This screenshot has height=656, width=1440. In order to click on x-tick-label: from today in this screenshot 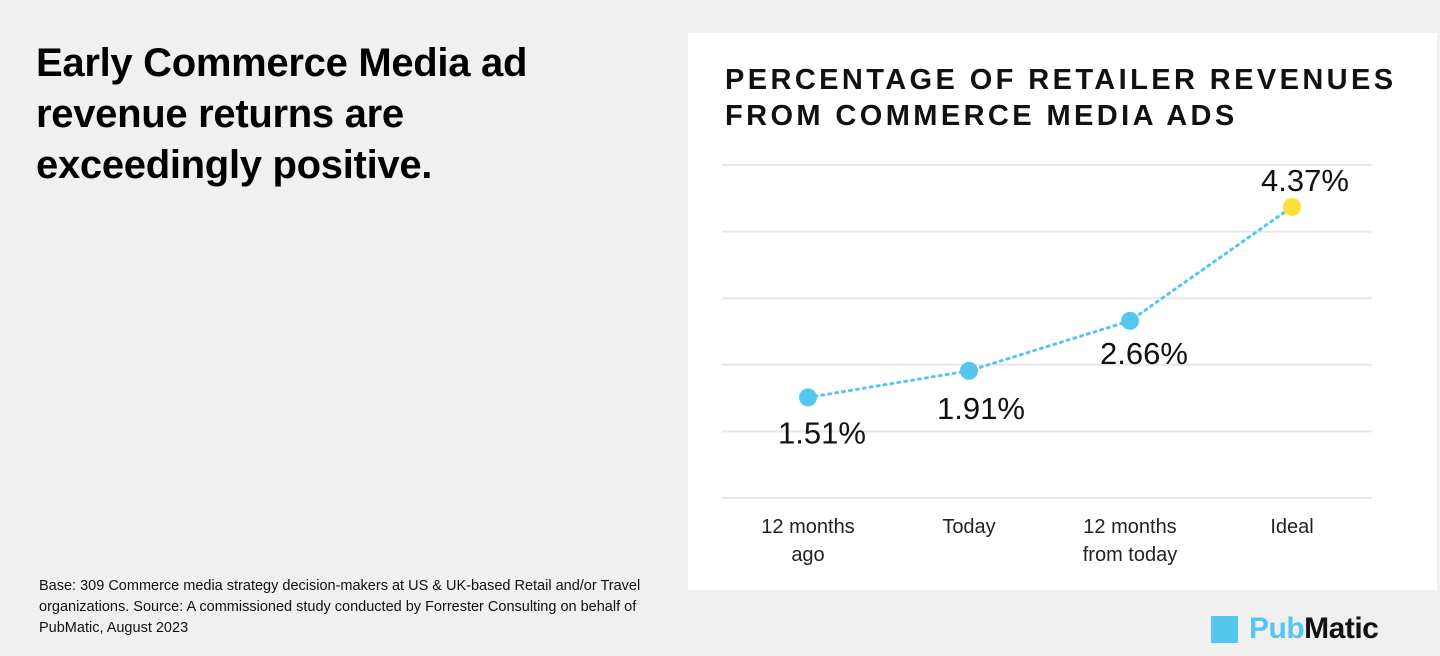, I will do `click(1130, 555)`.